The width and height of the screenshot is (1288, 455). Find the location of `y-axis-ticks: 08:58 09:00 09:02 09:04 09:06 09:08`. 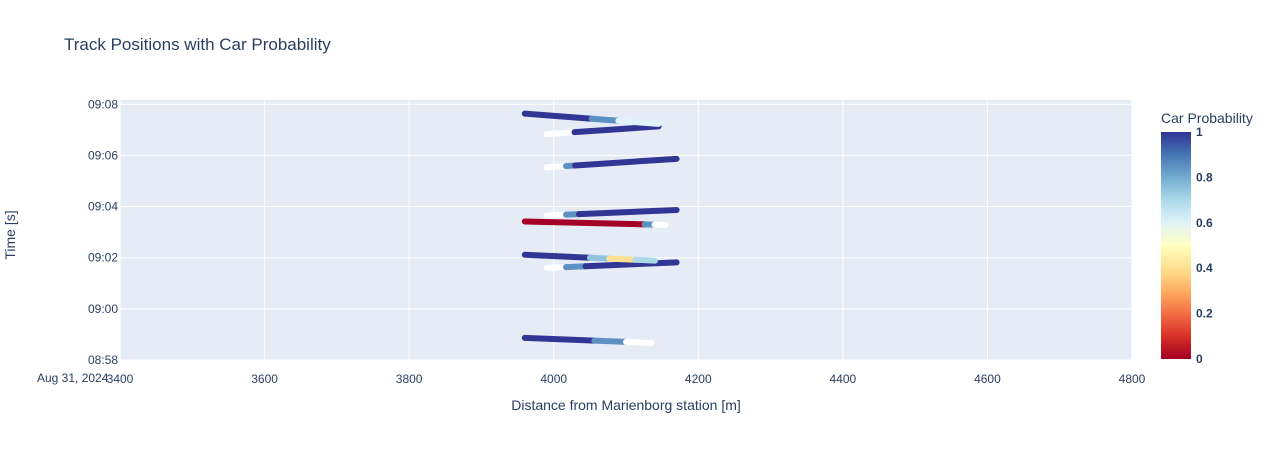

y-axis-ticks: 08:58 09:00 09:02 09:04 09:06 09:08 is located at coordinates (103, 232).